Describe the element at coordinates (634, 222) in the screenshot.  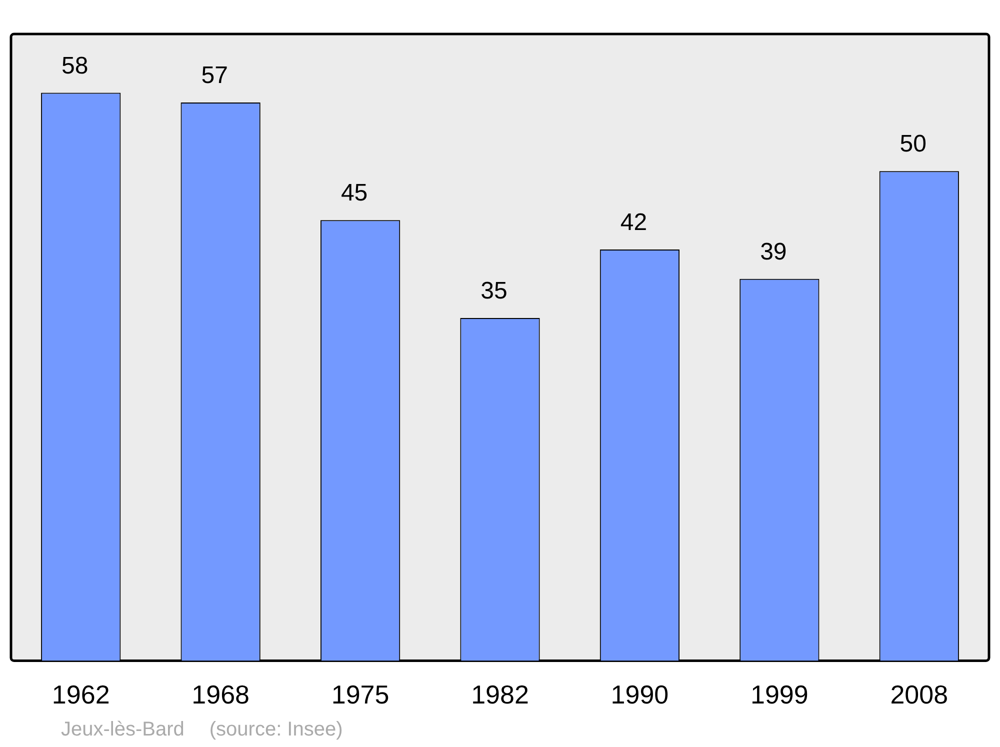
I see `data-label: 42` at that location.